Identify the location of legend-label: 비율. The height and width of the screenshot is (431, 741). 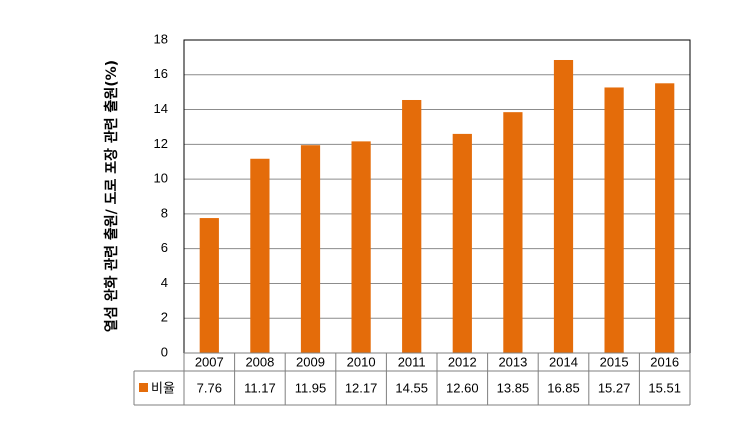
(163, 389).